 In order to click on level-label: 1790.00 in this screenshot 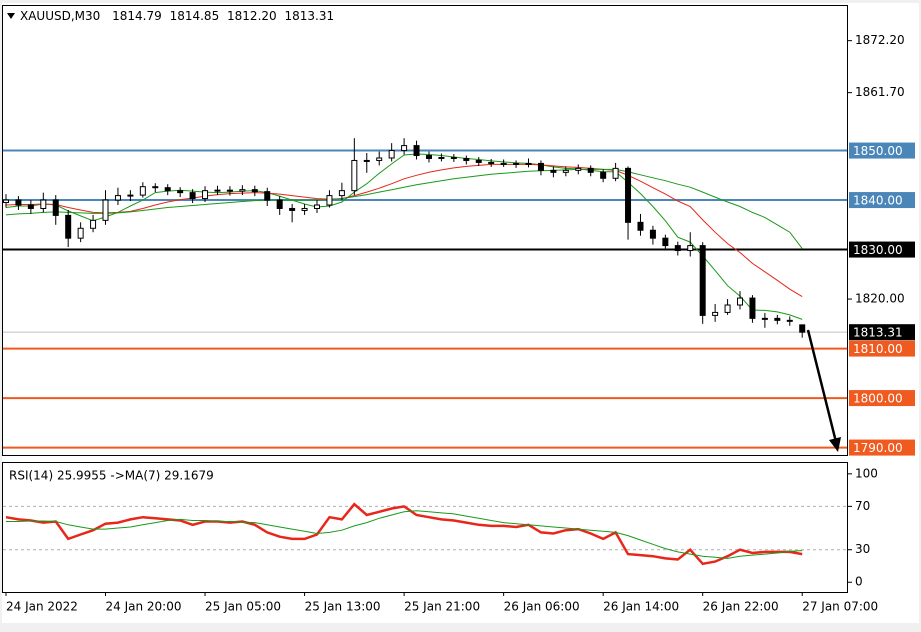, I will do `click(878, 448)`.